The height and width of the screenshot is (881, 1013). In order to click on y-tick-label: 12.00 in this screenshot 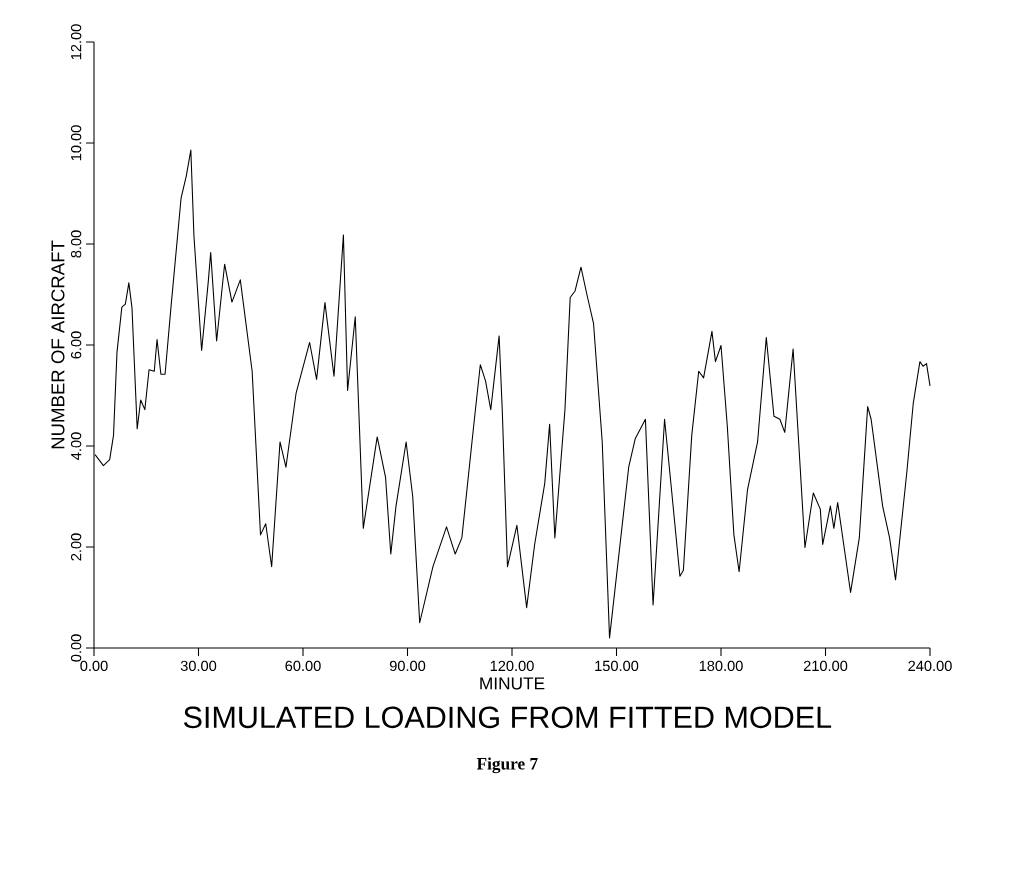, I will do `click(76, 42)`.